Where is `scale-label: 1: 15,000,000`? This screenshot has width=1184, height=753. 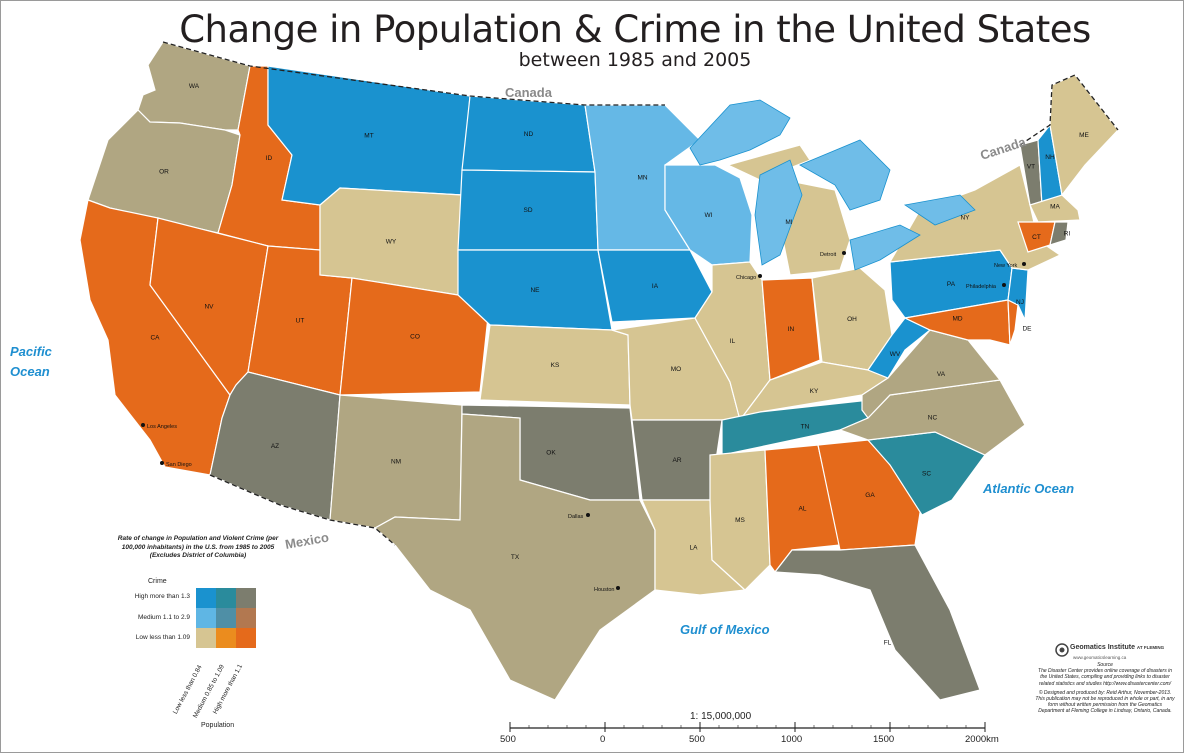 scale-label: 1: 15,000,000 is located at coordinates (721, 716).